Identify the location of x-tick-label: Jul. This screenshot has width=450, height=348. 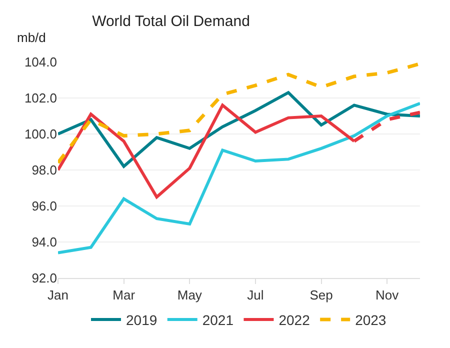
(255, 295).